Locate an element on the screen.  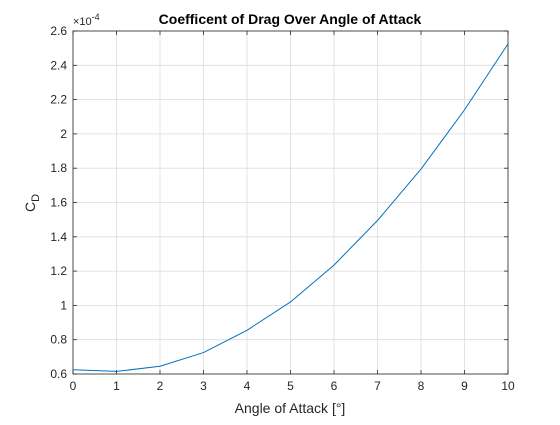
x-tick-label: 1 is located at coordinates (116, 386).